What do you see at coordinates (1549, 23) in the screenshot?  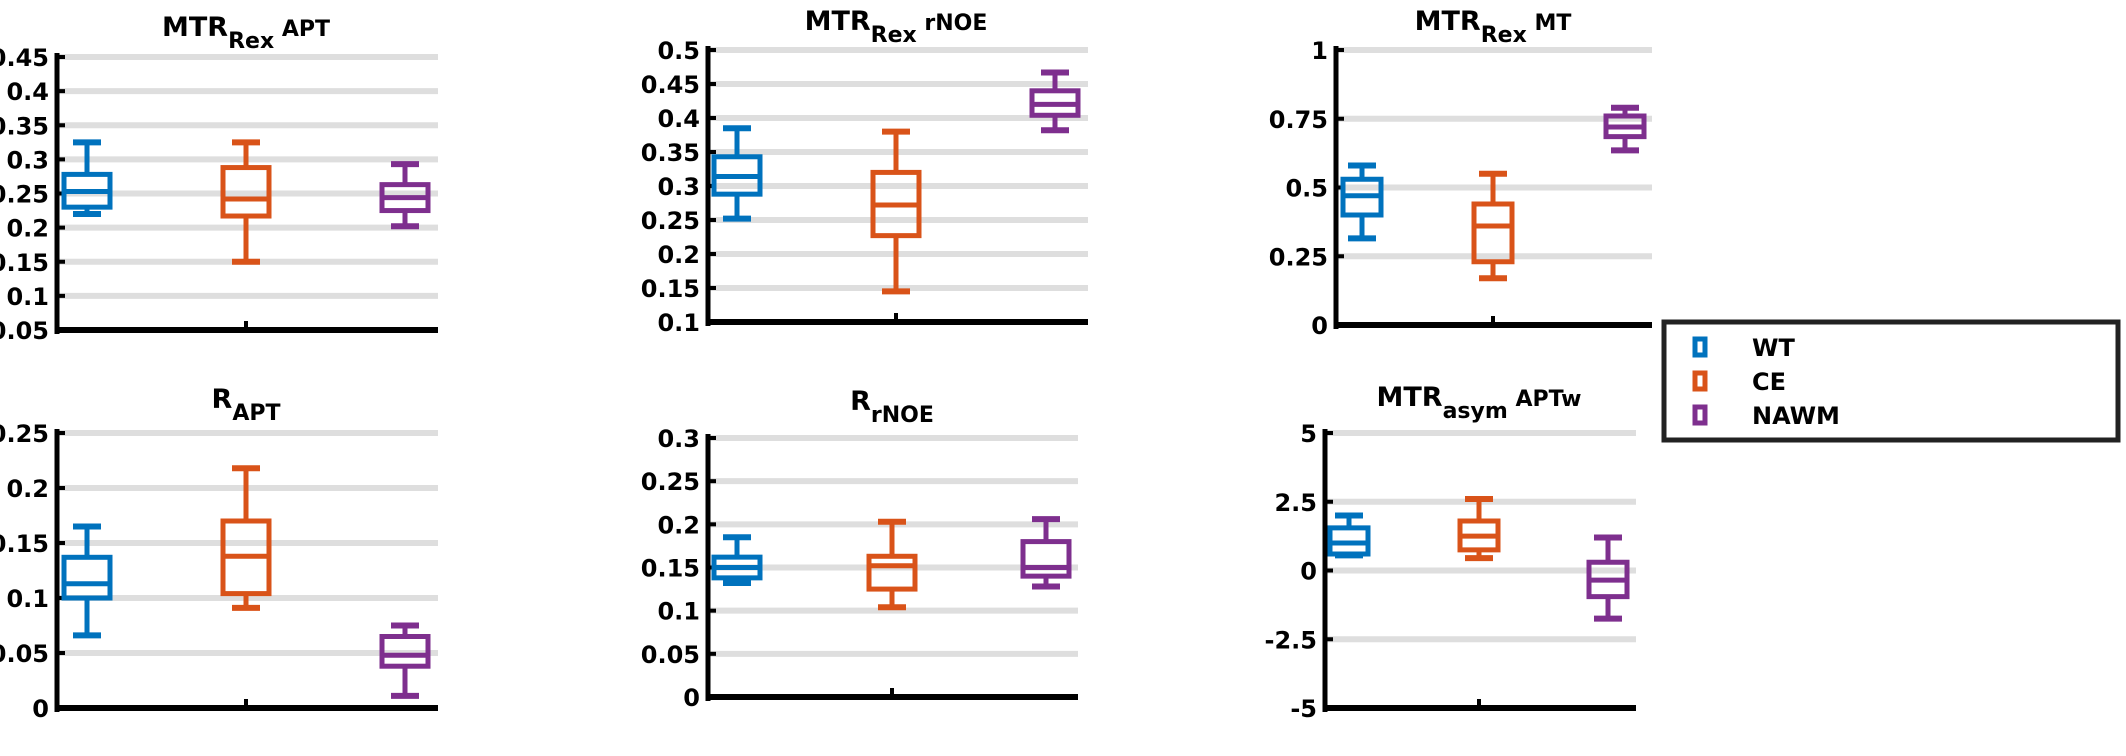 I see `title-suffix: MT` at bounding box center [1549, 23].